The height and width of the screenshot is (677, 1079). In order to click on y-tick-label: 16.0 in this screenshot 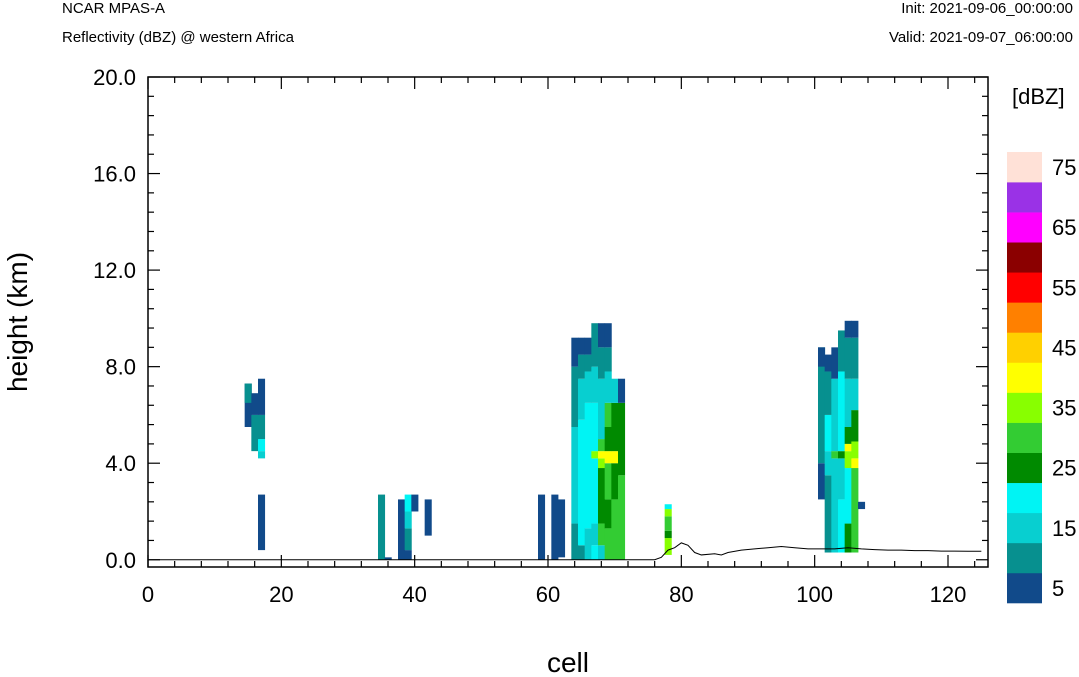, I will do `click(114, 174)`.